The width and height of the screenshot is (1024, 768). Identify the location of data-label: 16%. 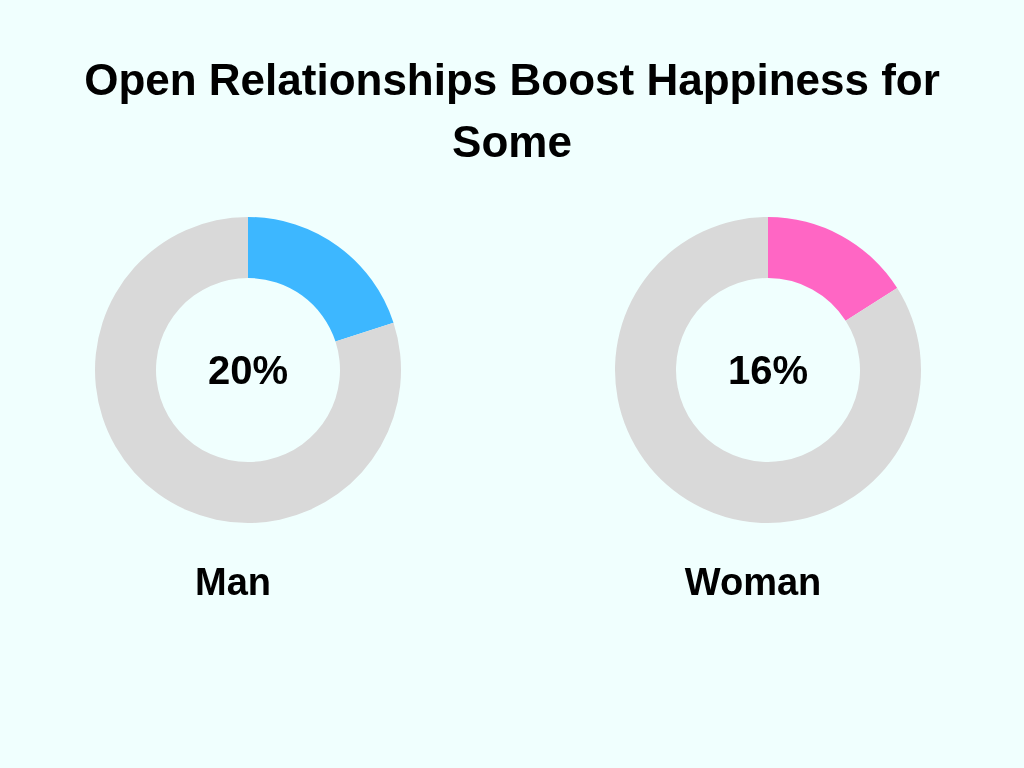
(768, 370).